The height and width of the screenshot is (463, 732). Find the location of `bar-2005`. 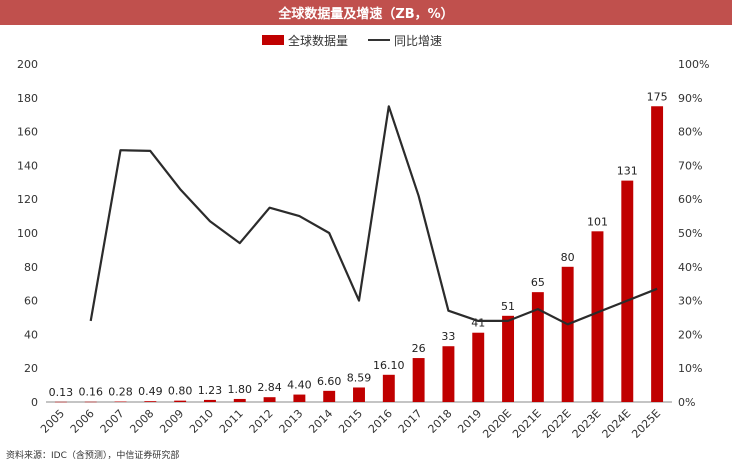

bar-2005 is located at coordinates (60, 402).